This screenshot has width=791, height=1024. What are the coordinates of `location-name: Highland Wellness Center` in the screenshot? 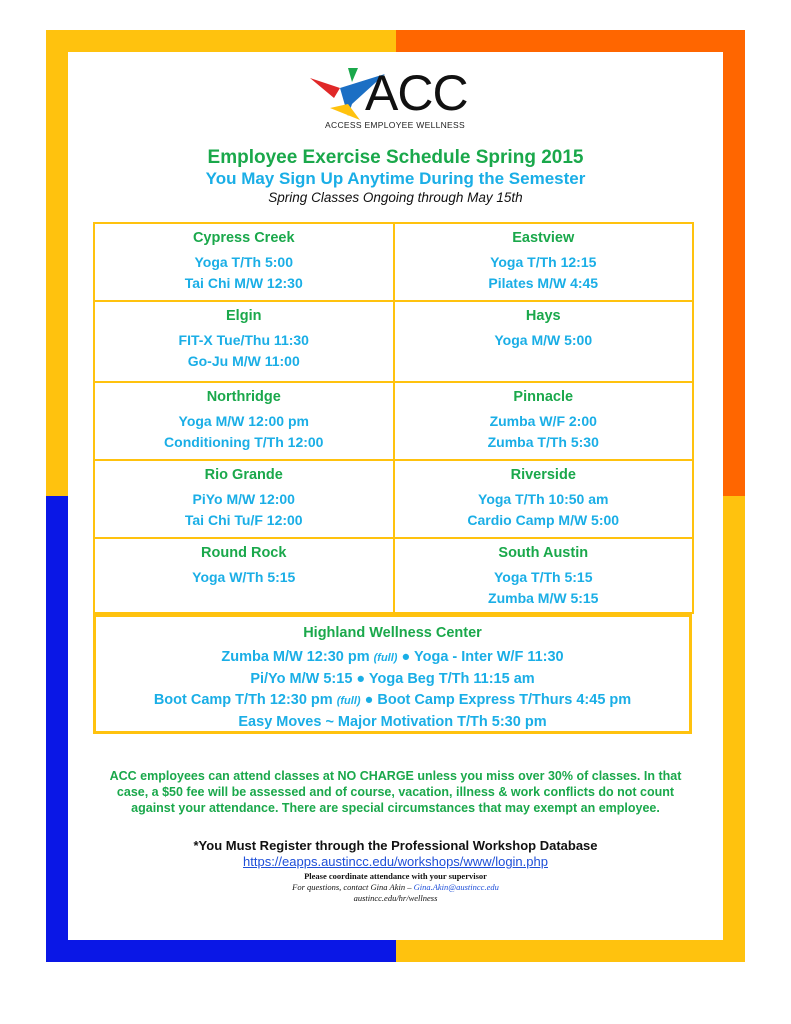 It's located at (392, 633).